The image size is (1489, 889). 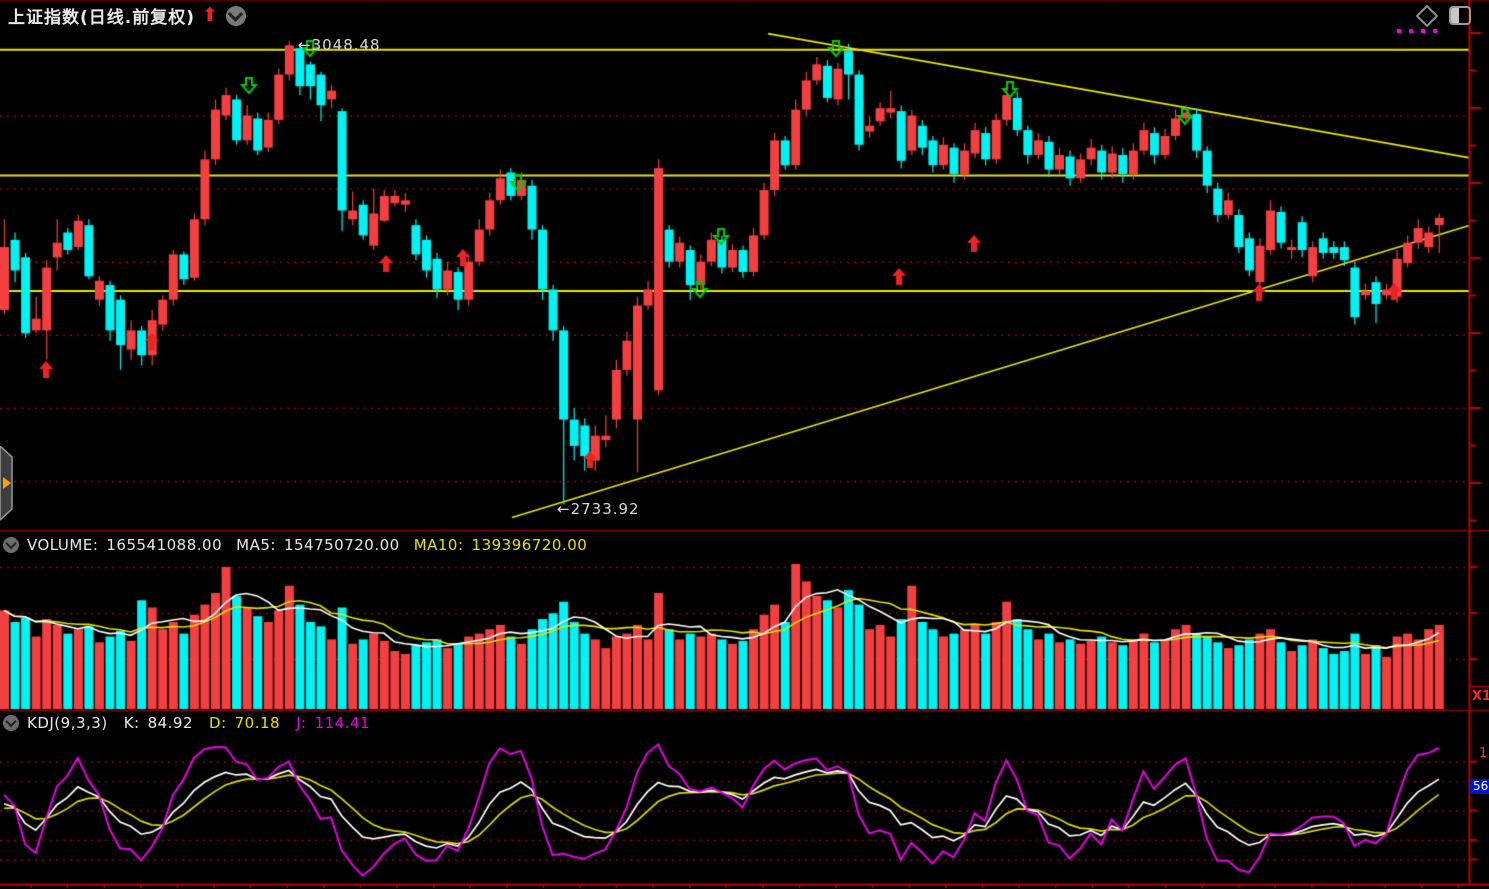 I want to click on collapse-kdj-button, so click(x=11, y=723).